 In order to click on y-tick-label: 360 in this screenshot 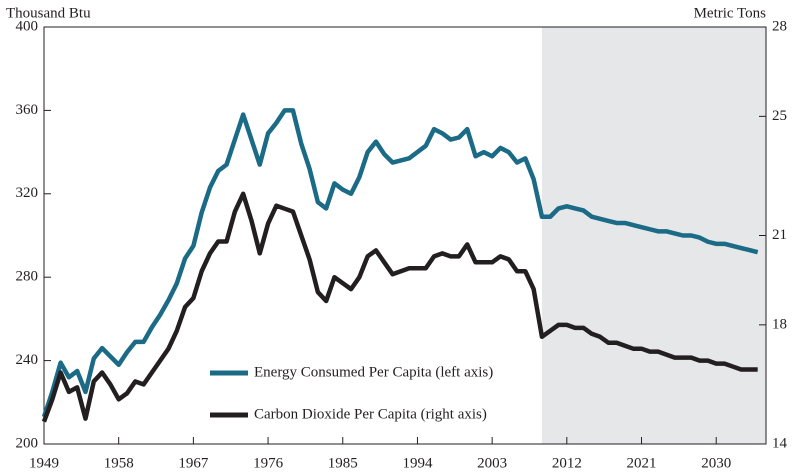, I will do `click(27, 110)`.